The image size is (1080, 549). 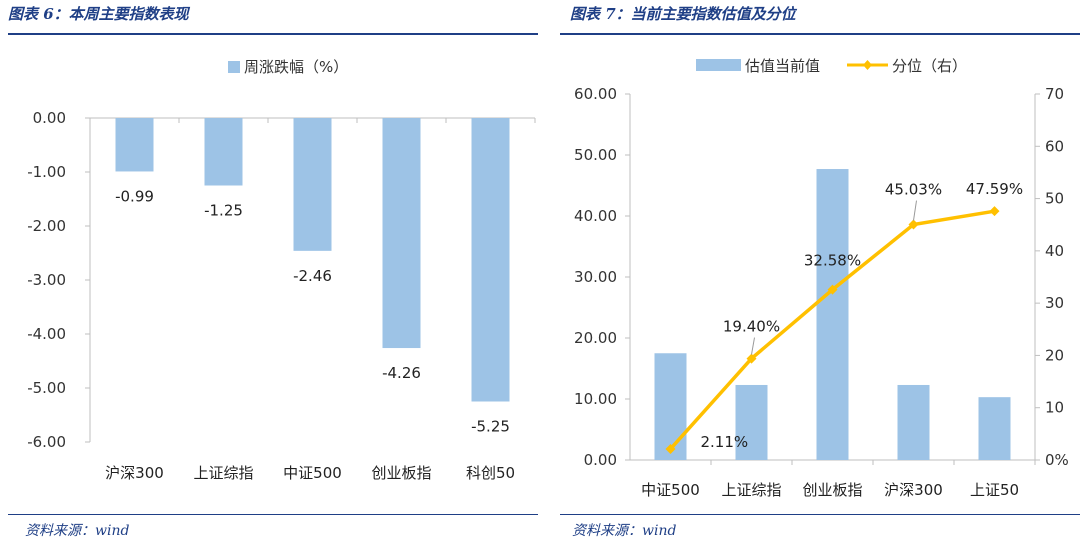 I want to click on right-chart-title: 图表 7：当前主要指数估值及分位, so click(x=683, y=14).